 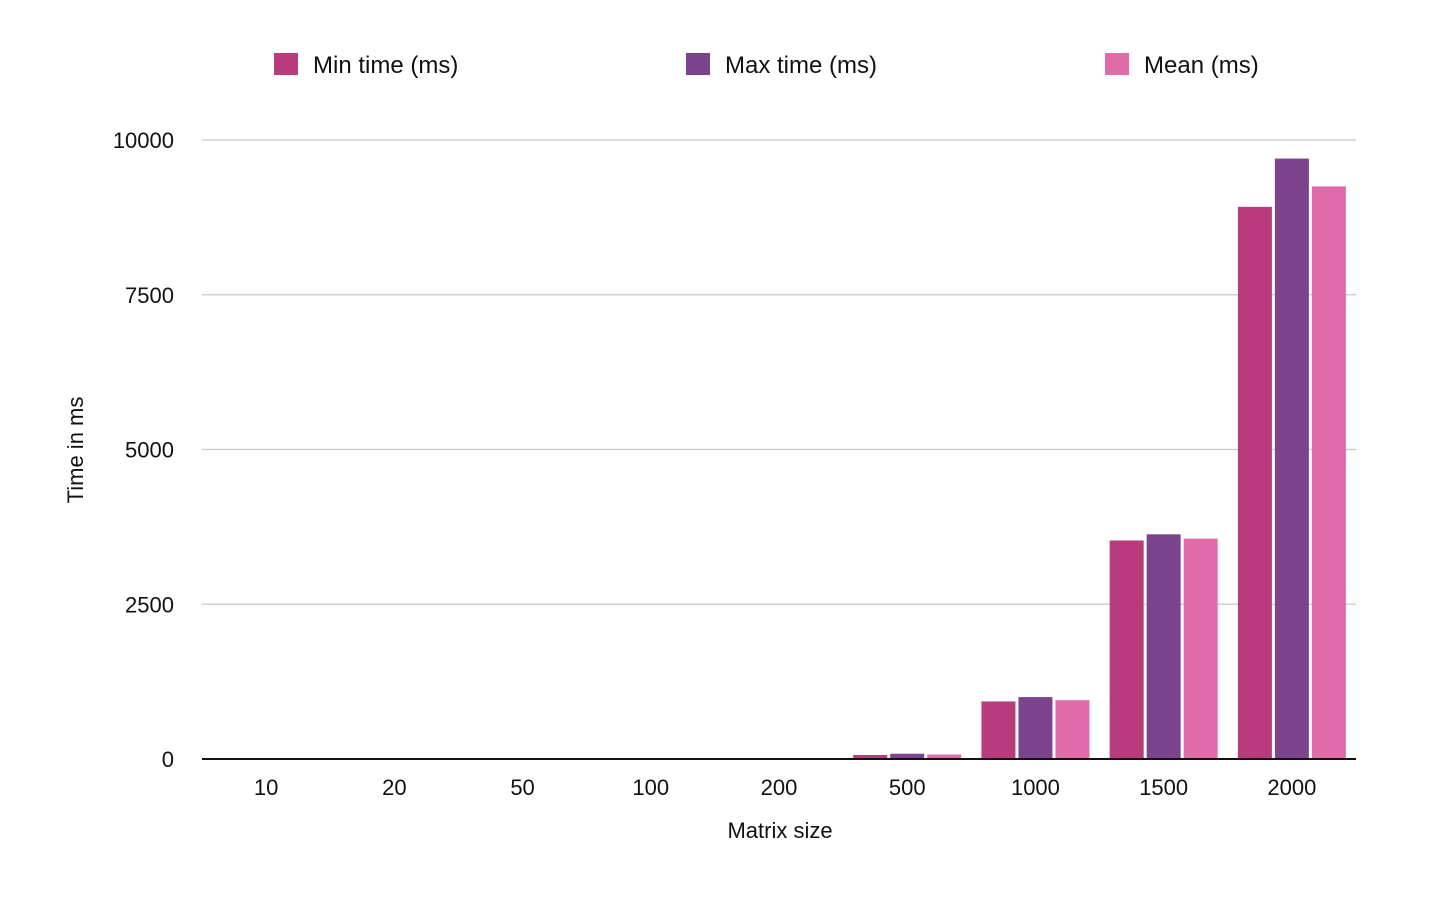 I want to click on legend-item: Max time (ms), so click(x=781, y=65).